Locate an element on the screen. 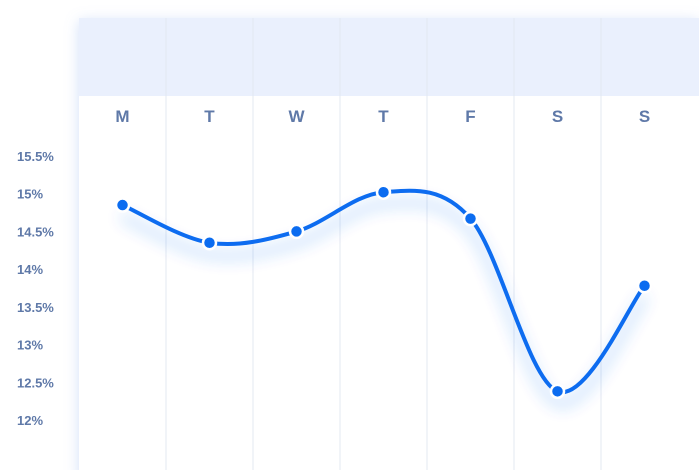 The image size is (699, 470). x-tick-label: F is located at coordinates (470, 116).